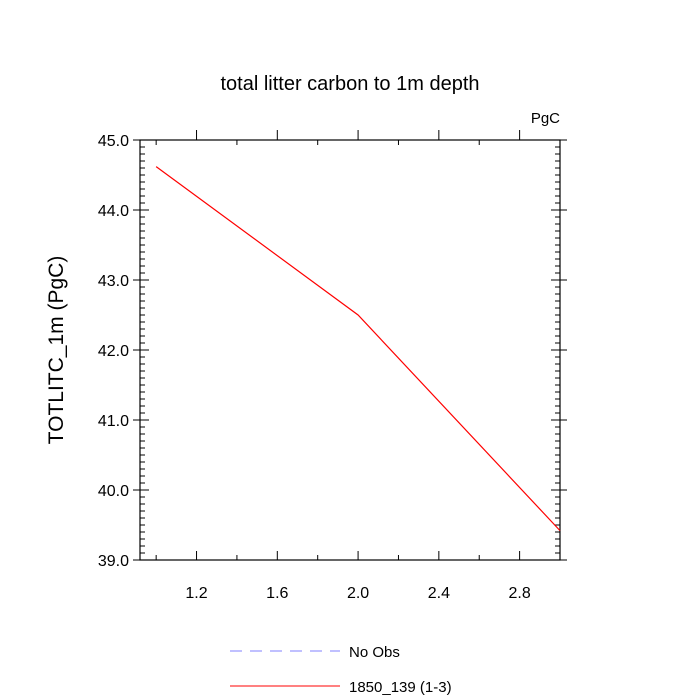 Image resolution: width=700 pixels, height=700 pixels. Describe the element at coordinates (349, 84) in the screenshot. I see `chart-title: total litter carbon to 1m depth` at that location.